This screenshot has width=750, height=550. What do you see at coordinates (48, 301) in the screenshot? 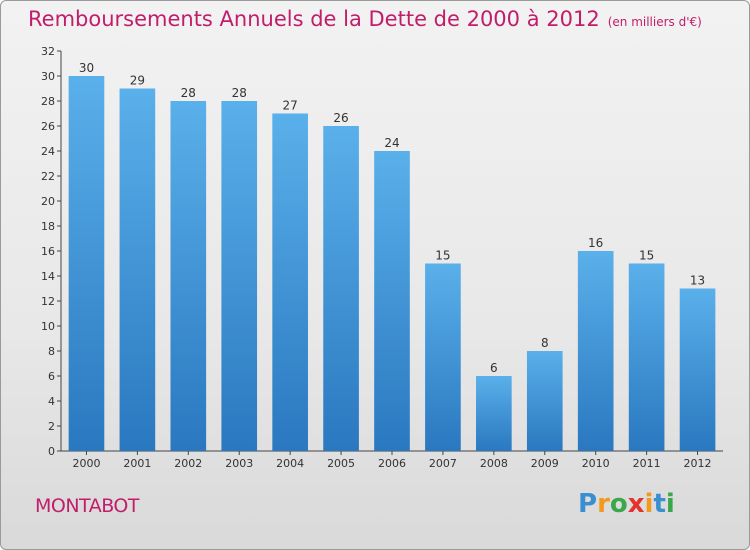
I see `y-tick-label: 12` at bounding box center [48, 301].